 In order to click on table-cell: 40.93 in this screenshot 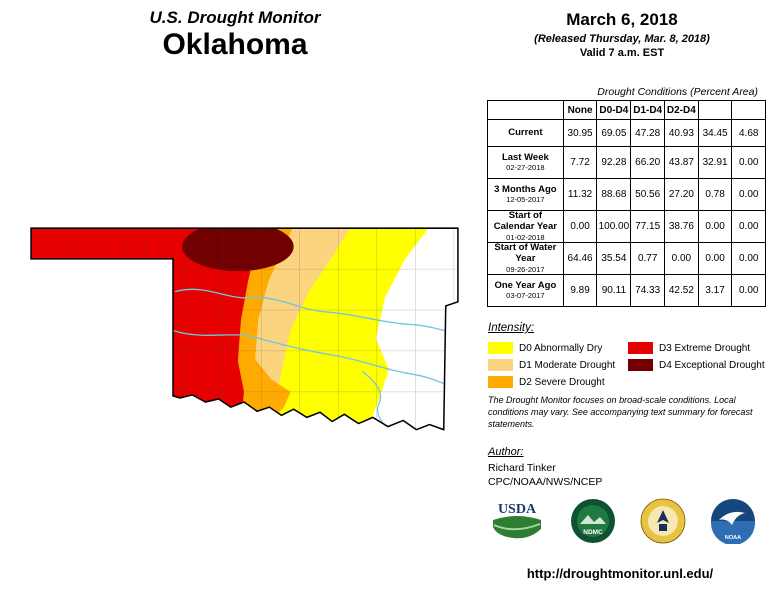, I will do `click(681, 133)`.